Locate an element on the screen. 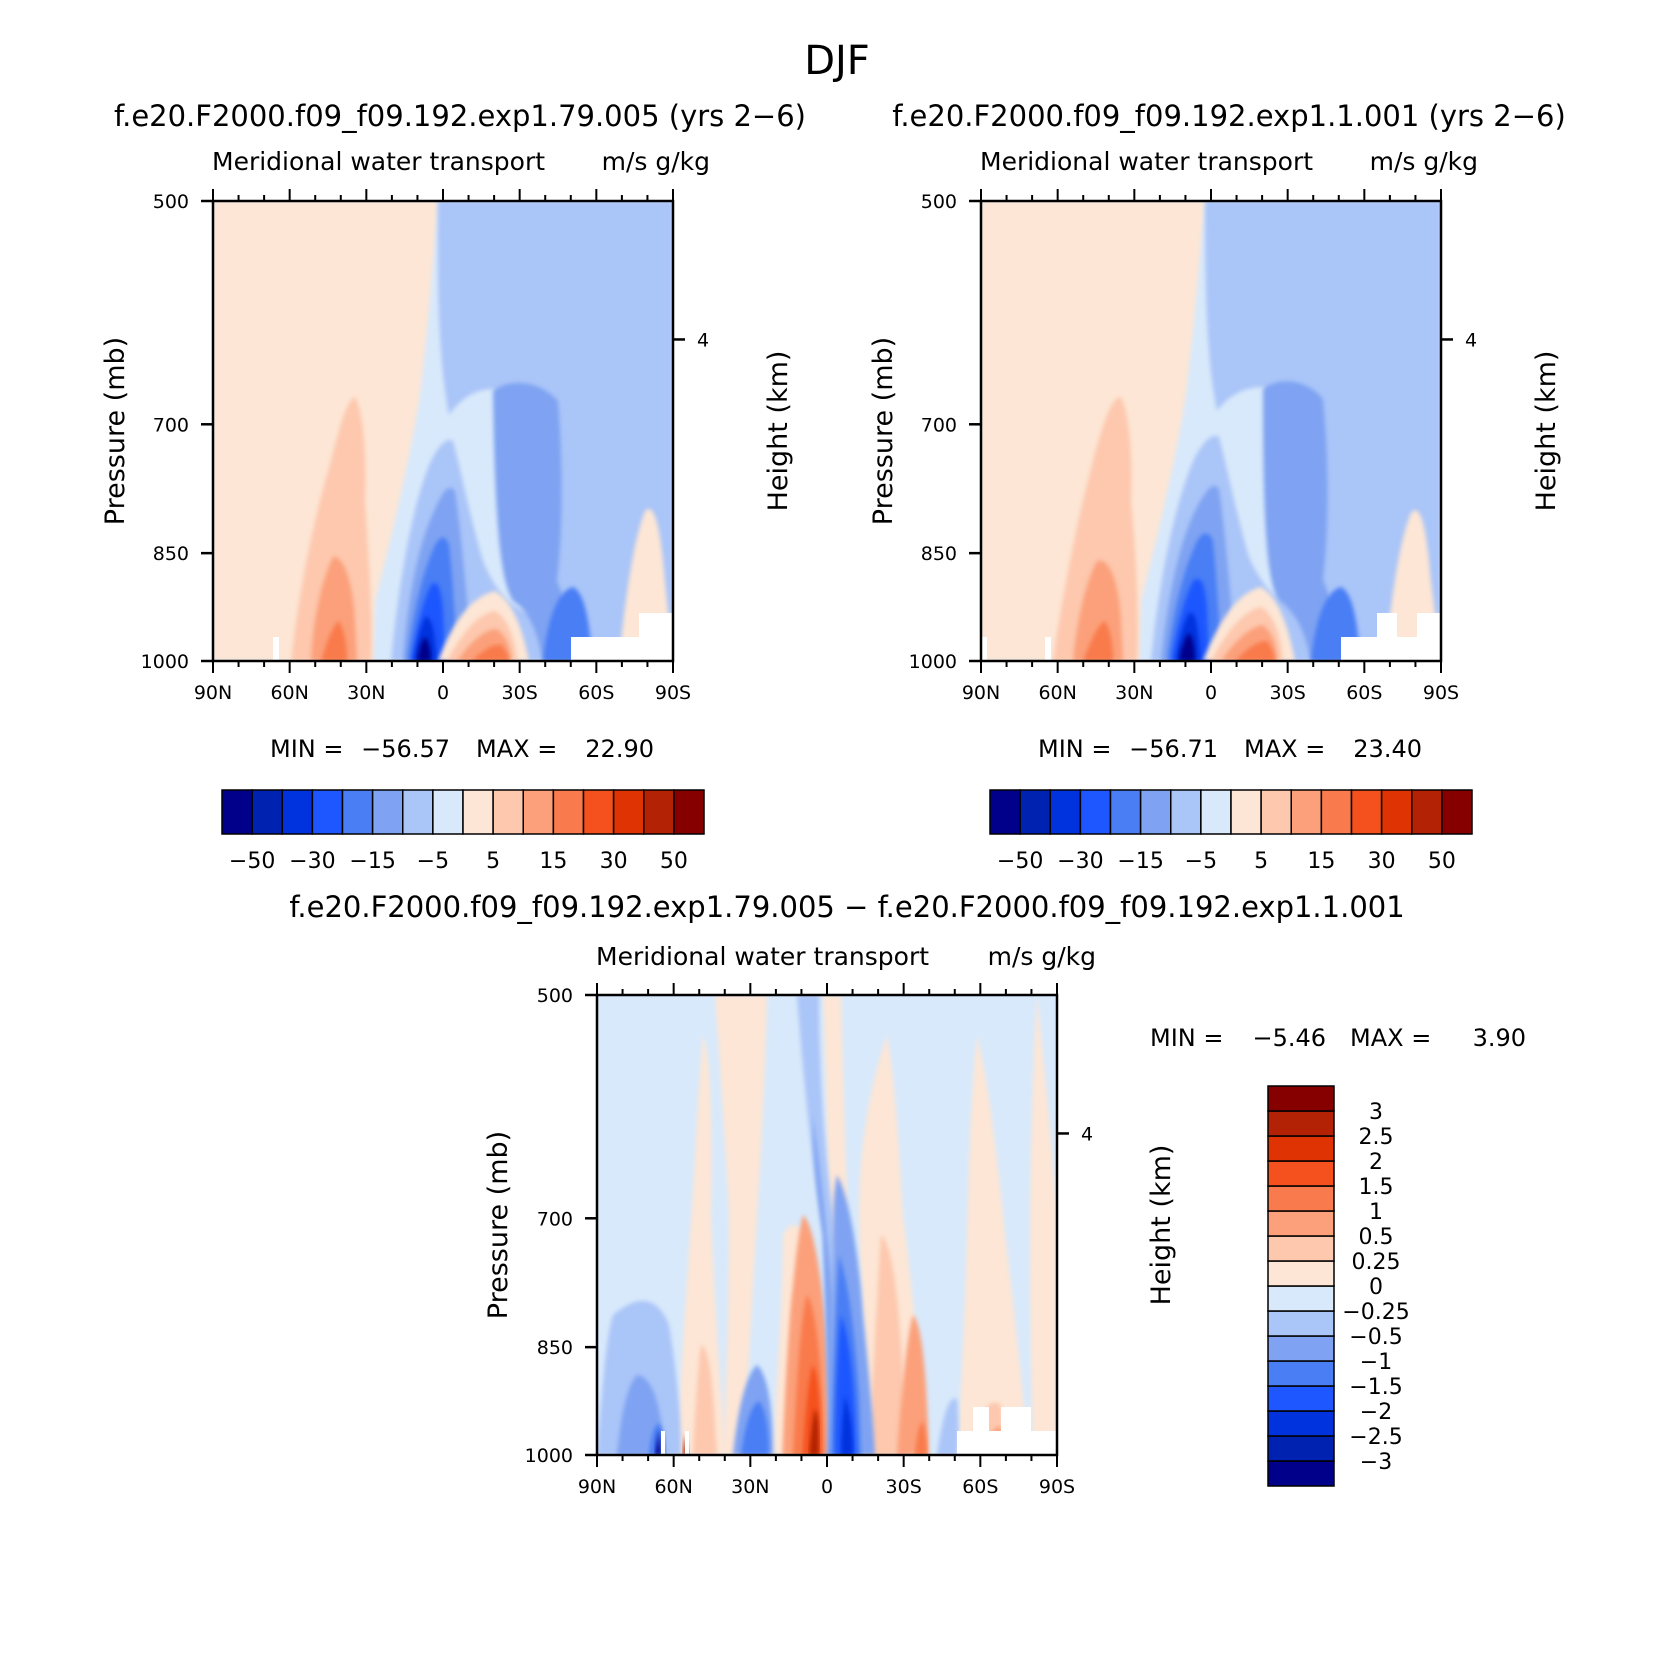 The image size is (1674, 1672). panel-a-min-value: −56.57 is located at coordinates (405, 749).